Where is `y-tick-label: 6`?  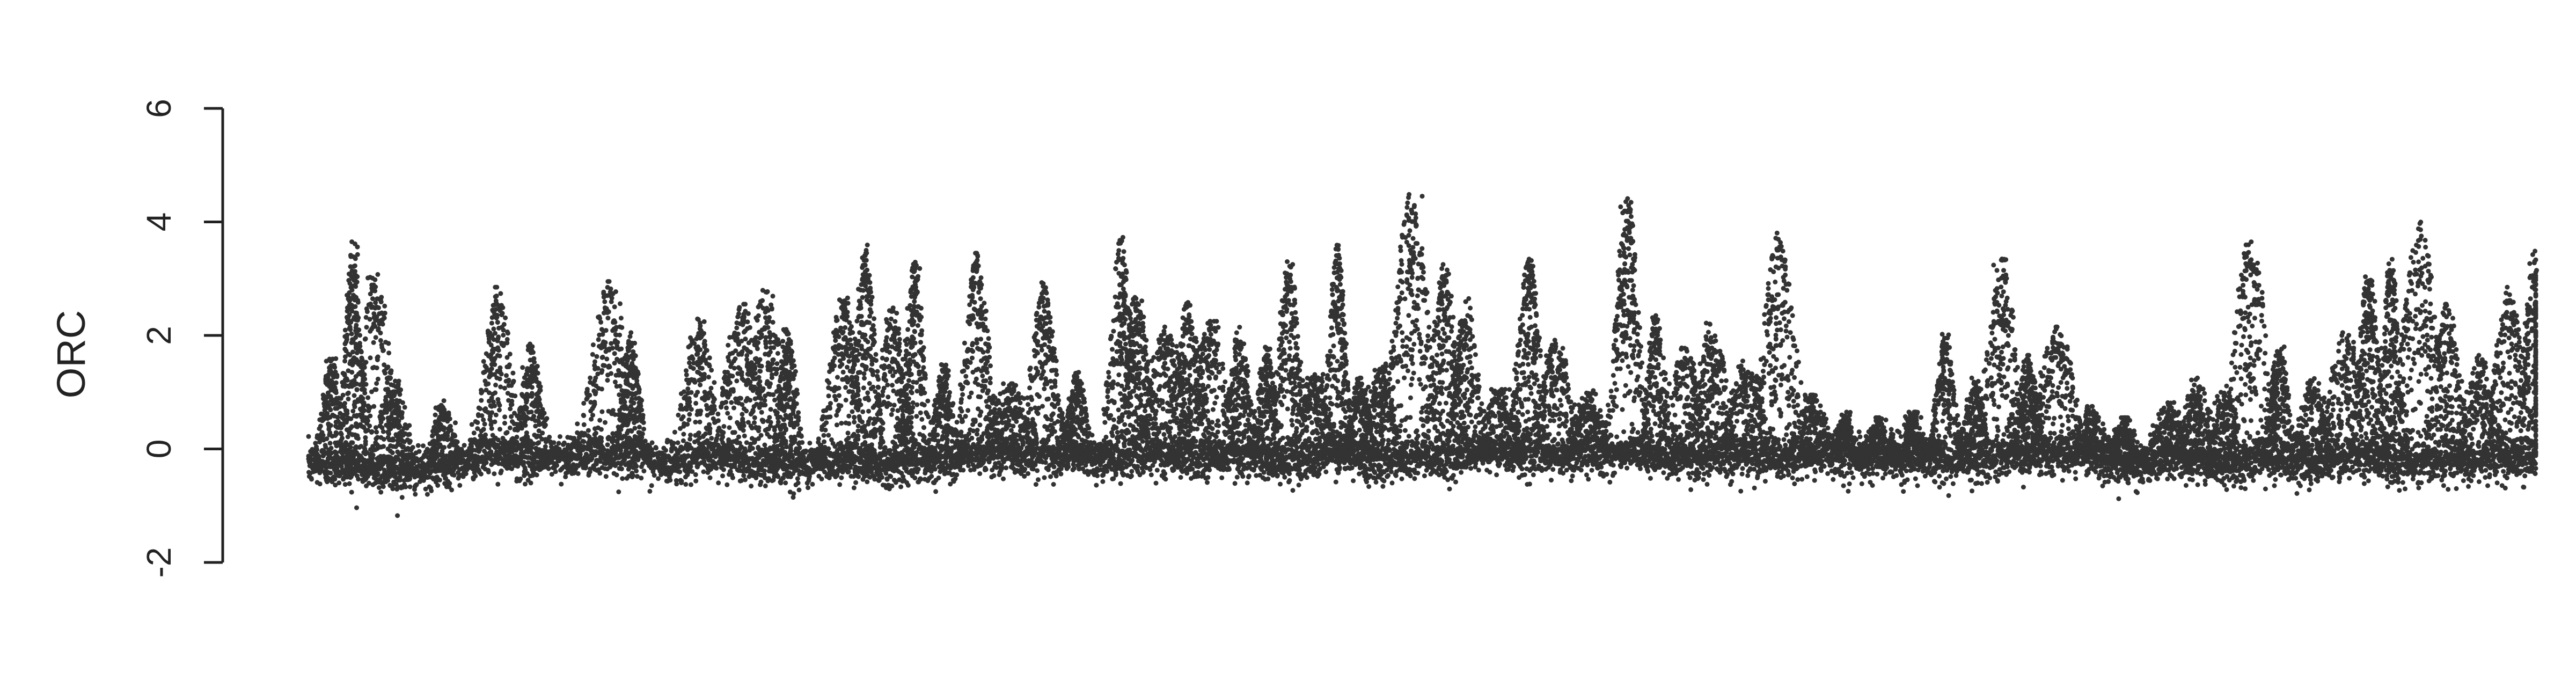 y-tick-label: 6 is located at coordinates (159, 109).